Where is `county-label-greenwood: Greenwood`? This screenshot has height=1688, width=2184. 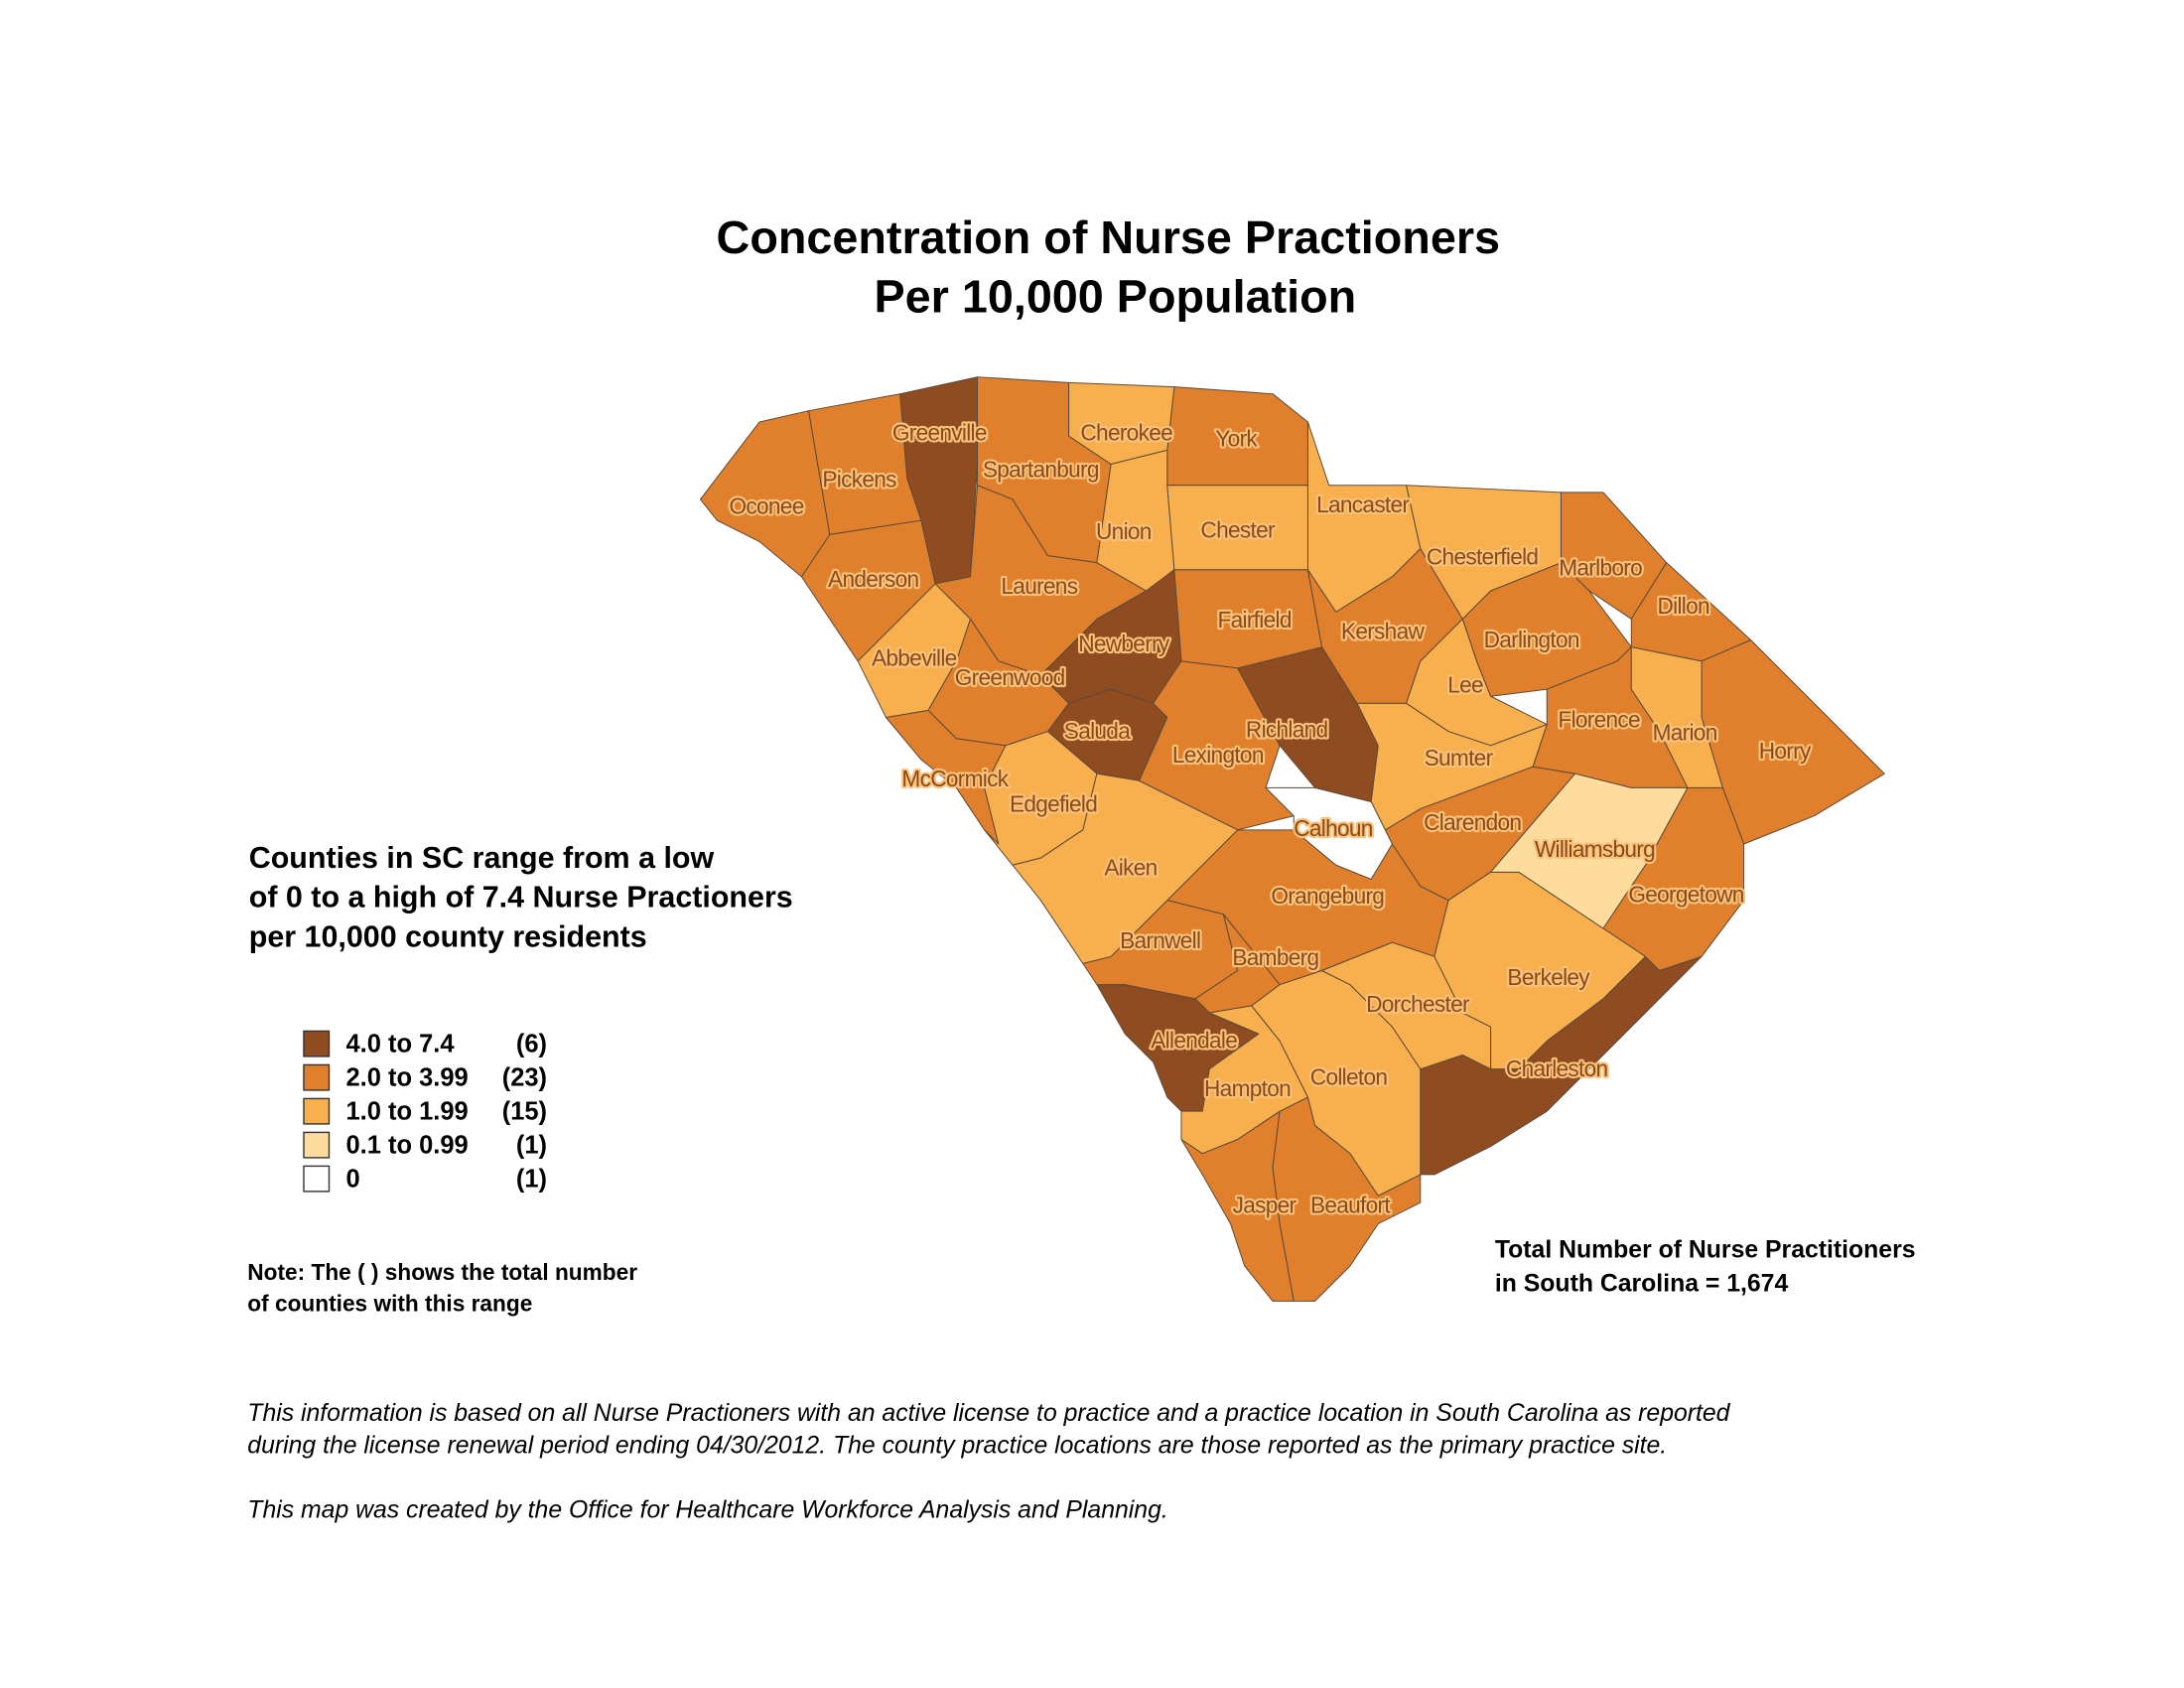
county-label-greenwood: Greenwood is located at coordinates (1010, 677).